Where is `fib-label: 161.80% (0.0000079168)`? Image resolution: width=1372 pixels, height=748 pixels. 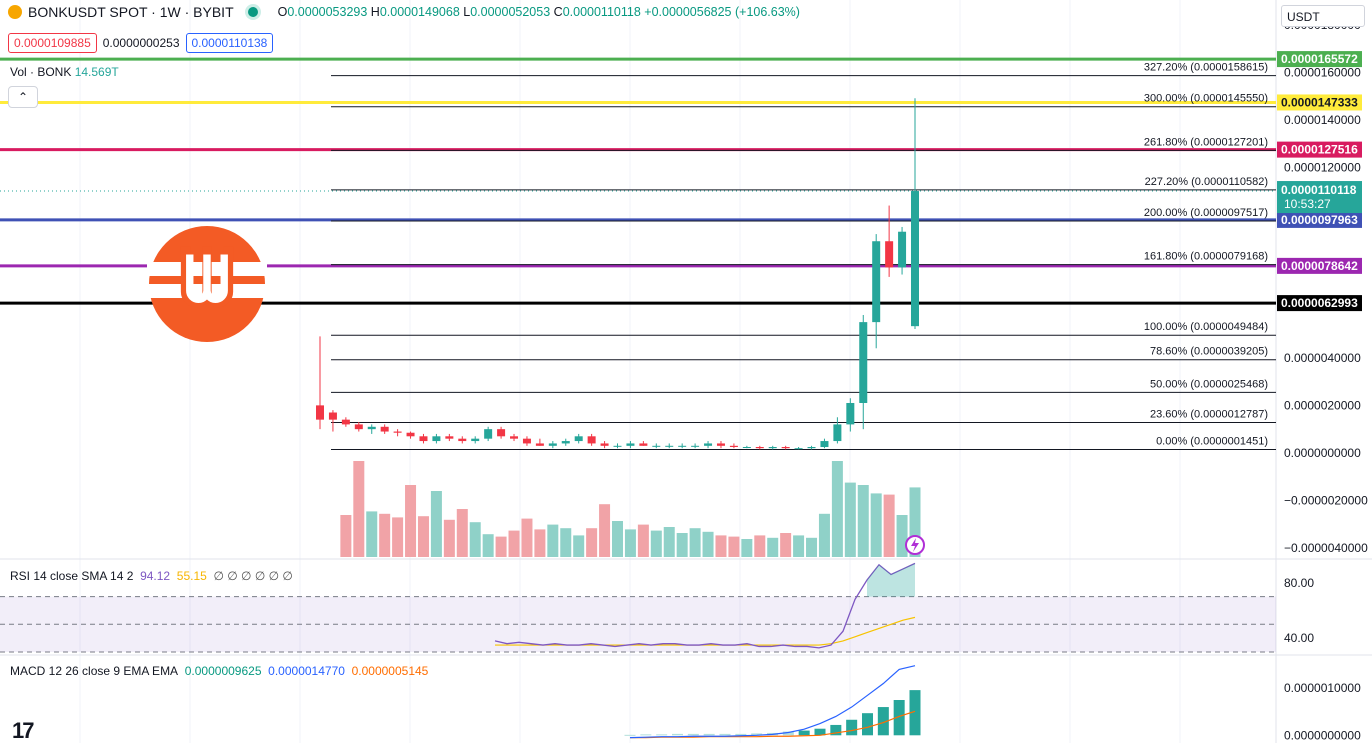
fib-label: 161.80% (0.0000079168) is located at coordinates (1206, 257).